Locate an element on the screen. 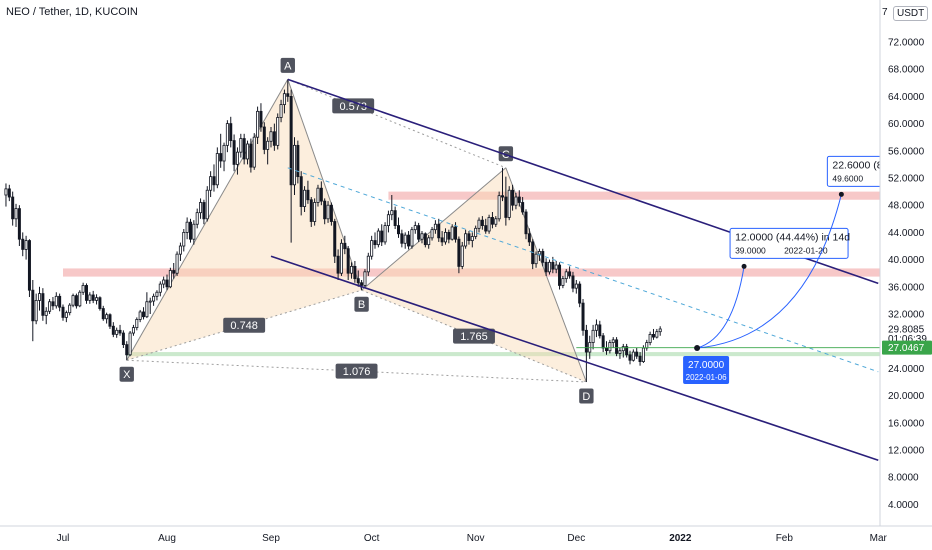 The height and width of the screenshot is (550, 932). x-tick-label: Sep is located at coordinates (271, 538).